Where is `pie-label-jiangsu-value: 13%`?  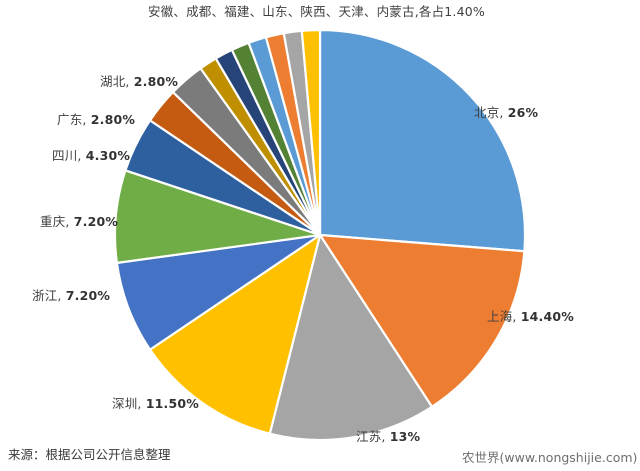 pie-label-jiangsu-value: 13% is located at coordinates (405, 436).